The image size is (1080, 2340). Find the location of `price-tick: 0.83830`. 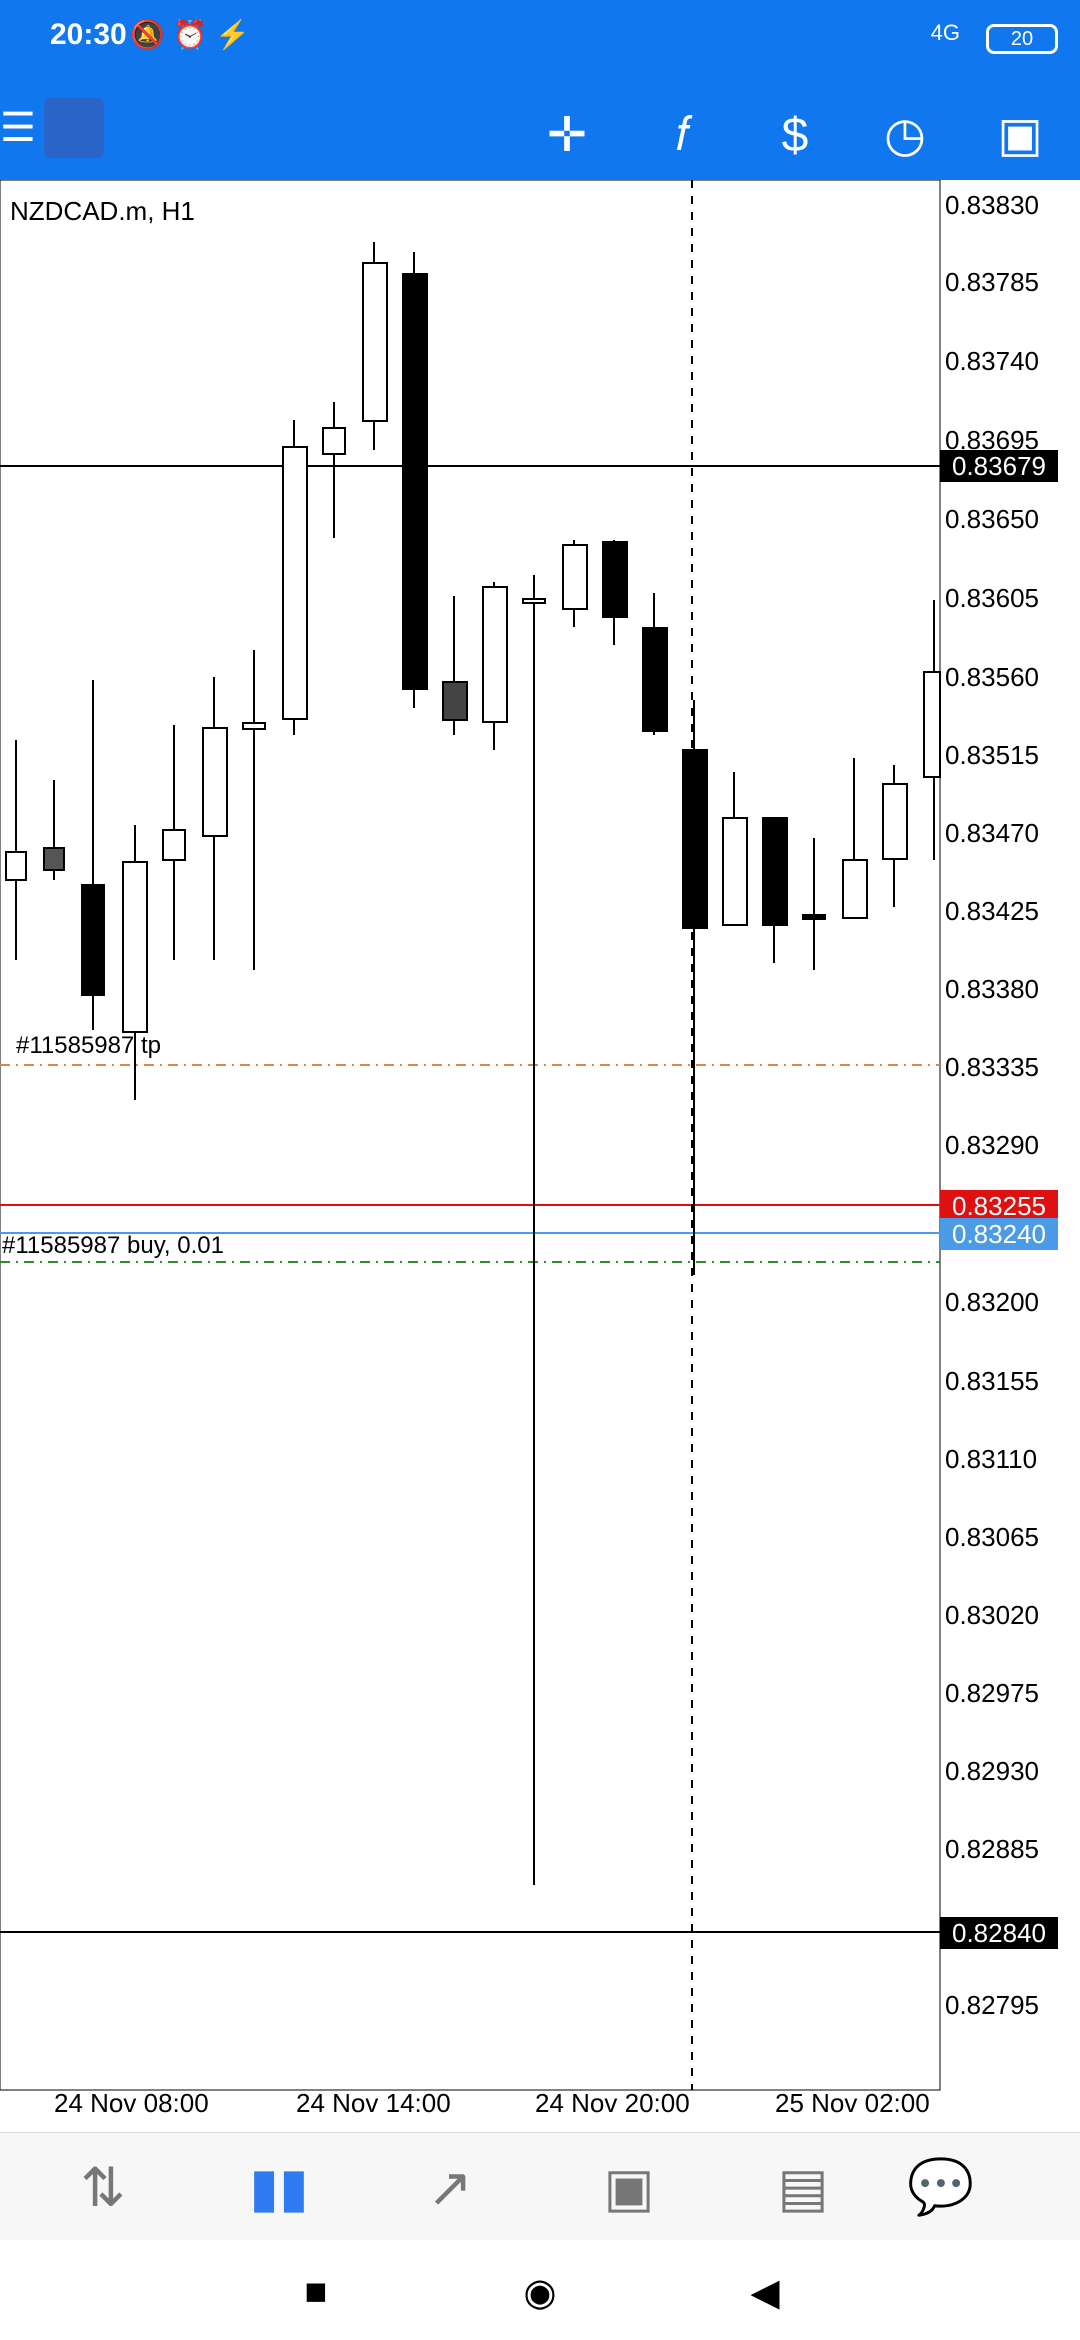

price-tick: 0.83830 is located at coordinates (992, 205).